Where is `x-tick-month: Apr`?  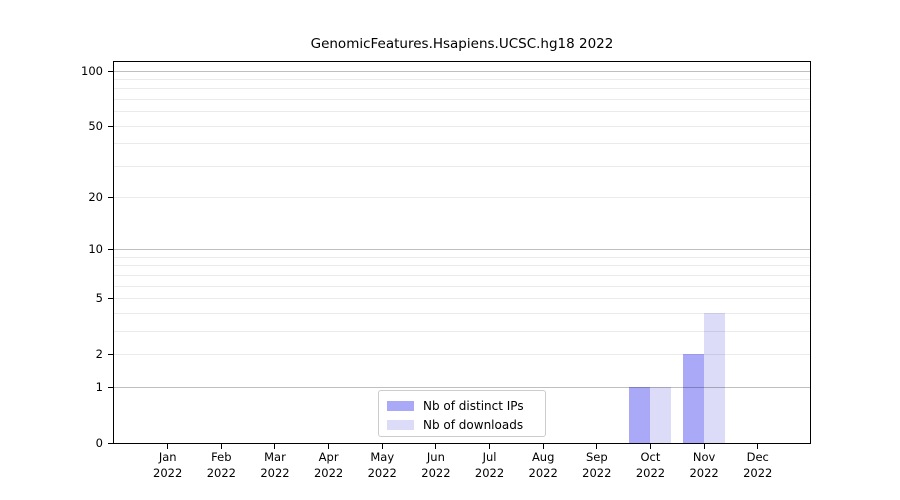
x-tick-month: Apr is located at coordinates (328, 457).